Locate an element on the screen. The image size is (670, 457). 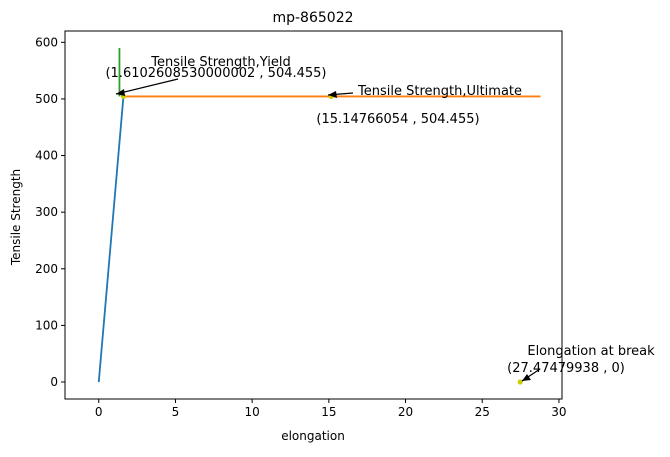
x-tick-label: 5 is located at coordinates (176, 412).